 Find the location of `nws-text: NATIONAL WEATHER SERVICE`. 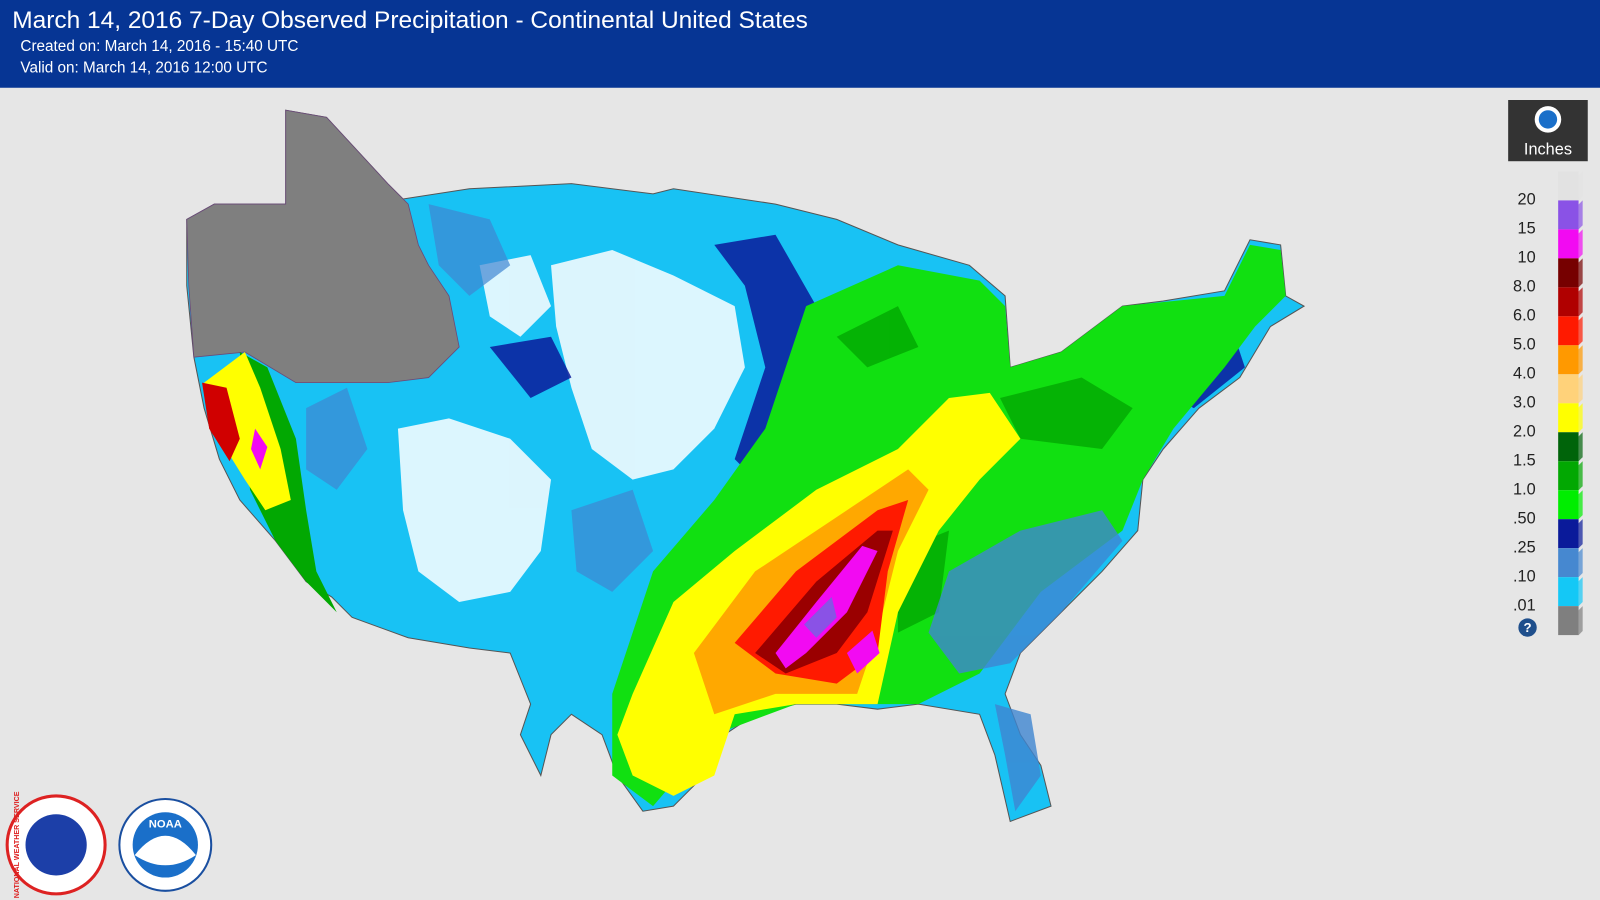

nws-text: NATIONAL WEATHER SERVICE is located at coordinates (17, 844).